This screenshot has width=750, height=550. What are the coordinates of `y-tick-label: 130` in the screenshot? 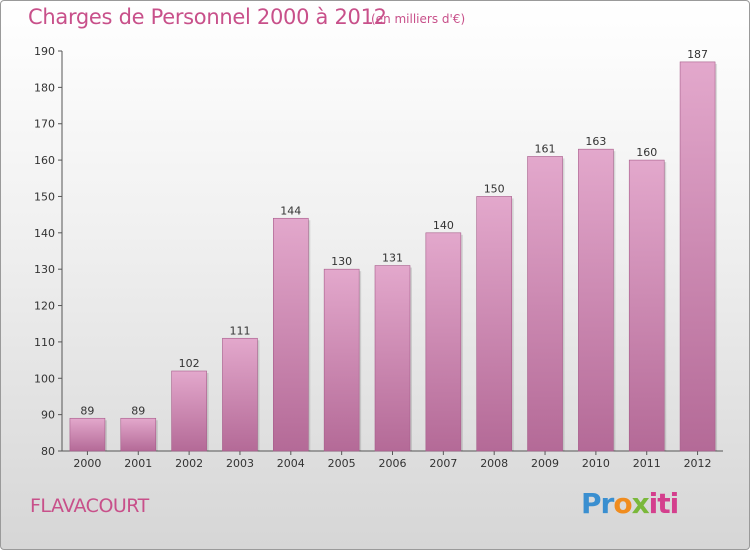 It's located at (44, 269).